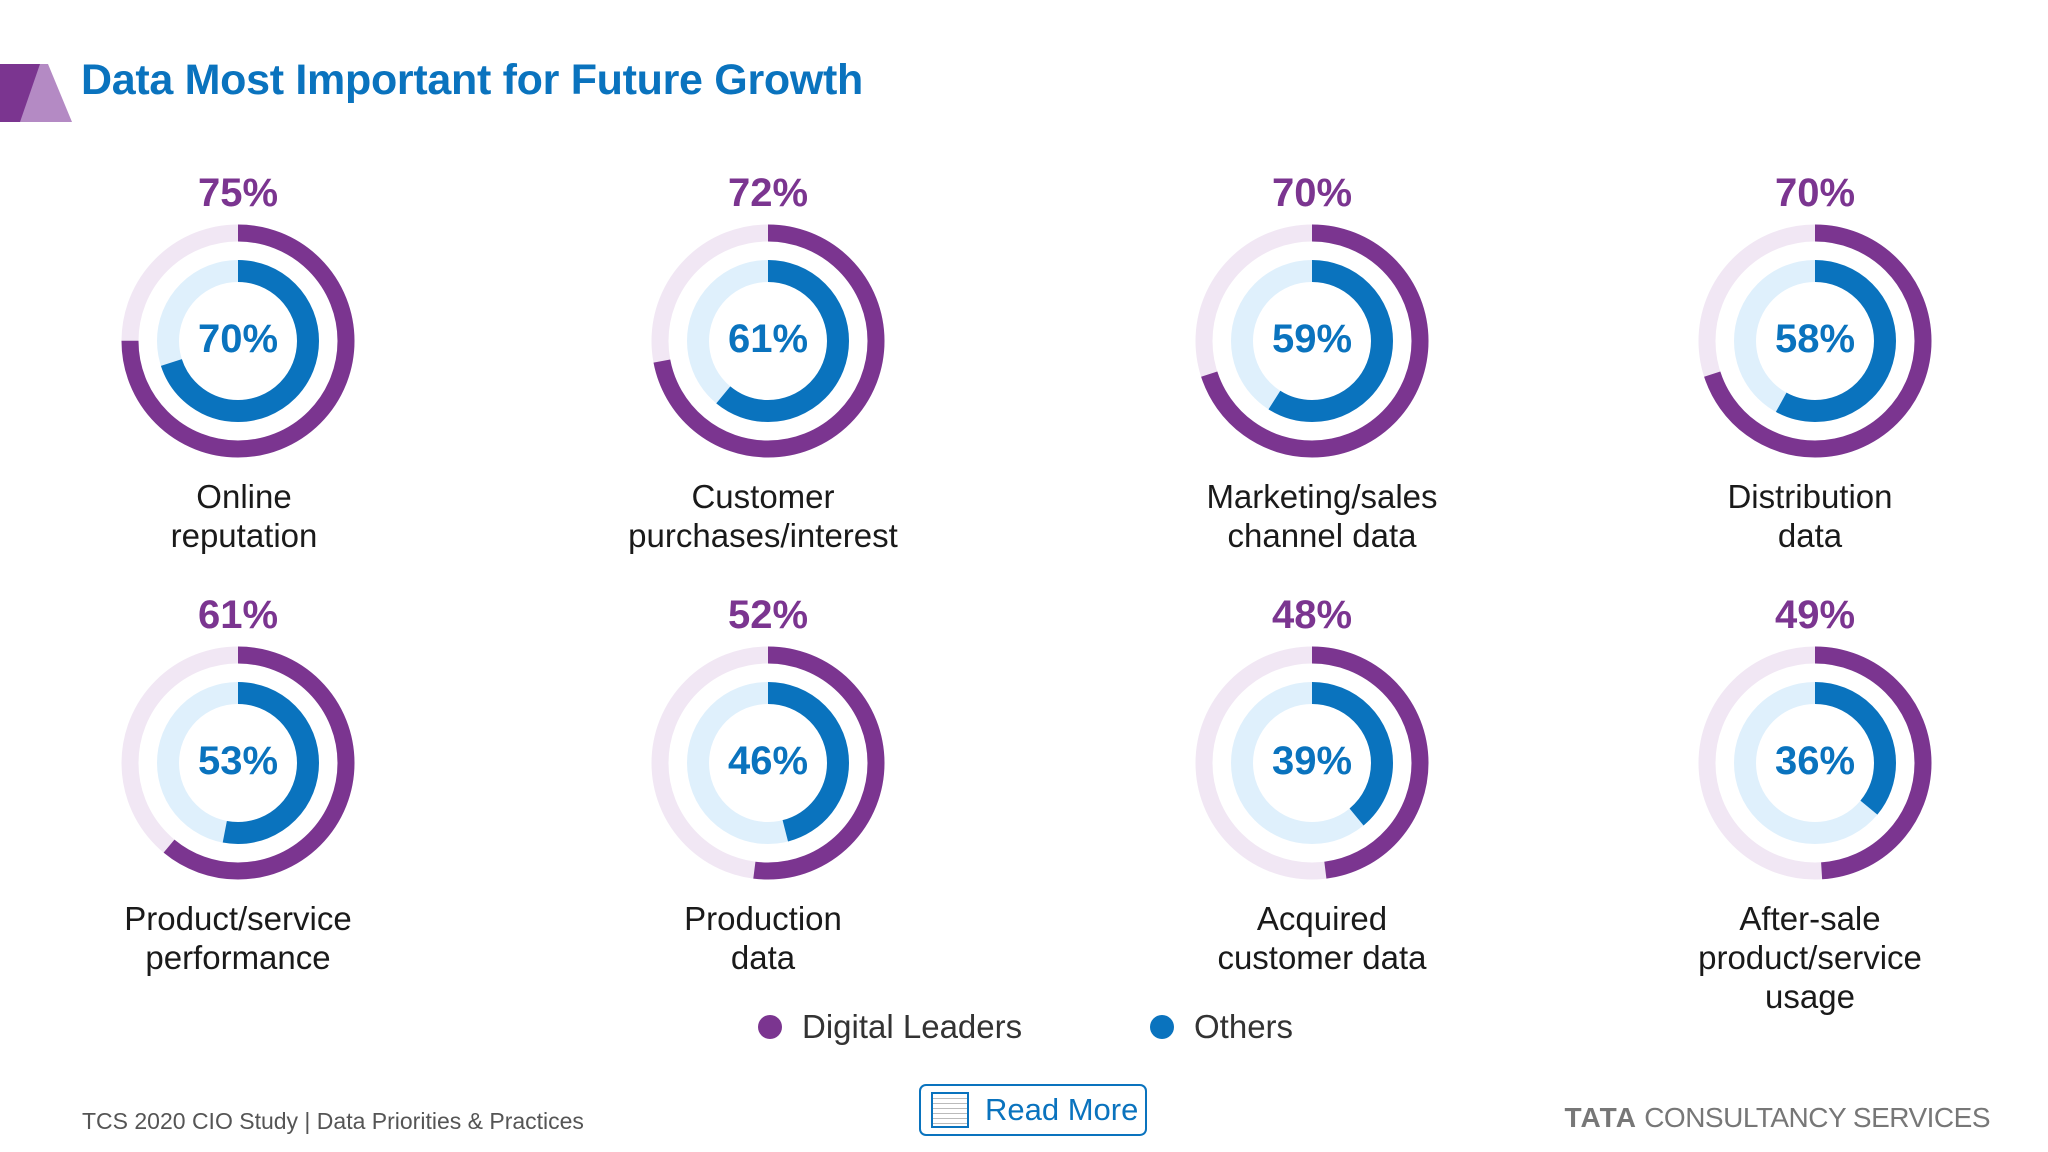  Describe the element at coordinates (1062, 1109) in the screenshot. I see `read-more-label: Read More` at that location.